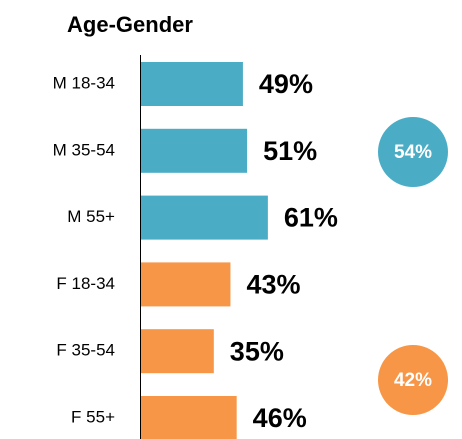 Image resolution: width=462 pixels, height=439 pixels. Describe the element at coordinates (311, 218) in the screenshot. I see `value-label: 61%` at that location.